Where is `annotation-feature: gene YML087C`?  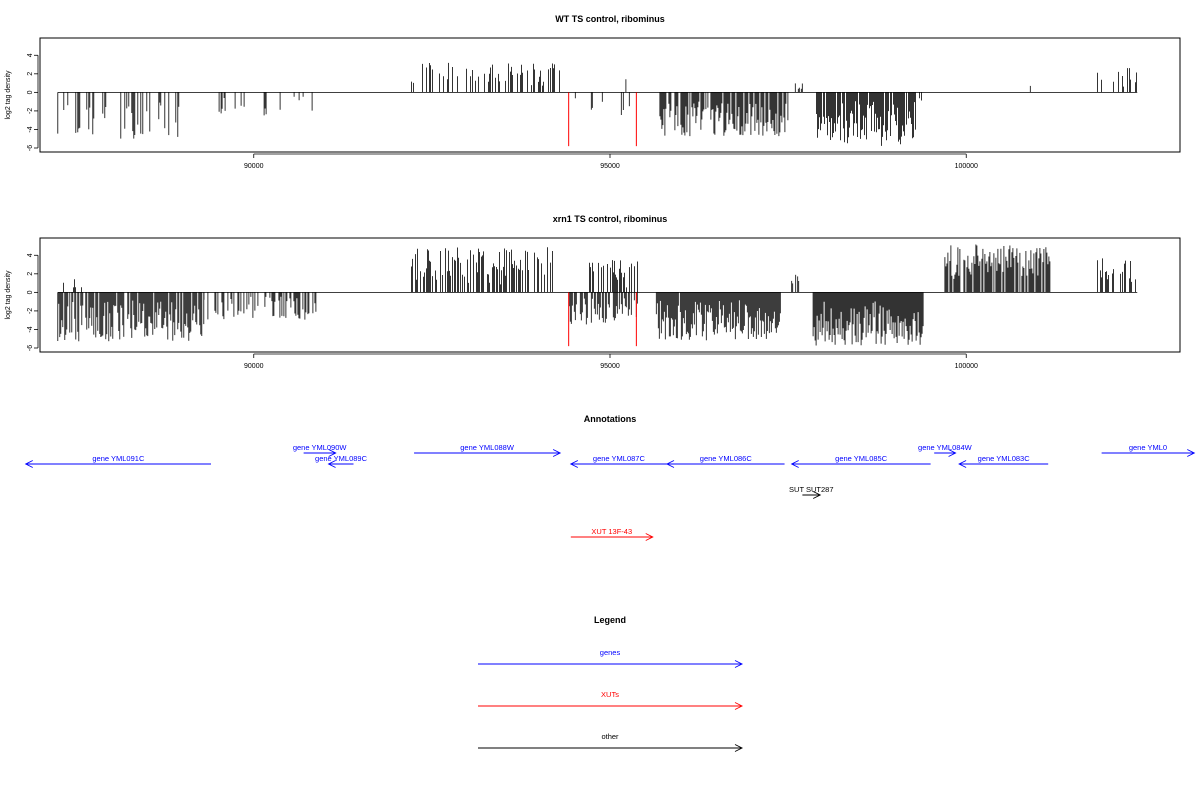
annotation-feature: gene YML087C is located at coordinates (618, 461).